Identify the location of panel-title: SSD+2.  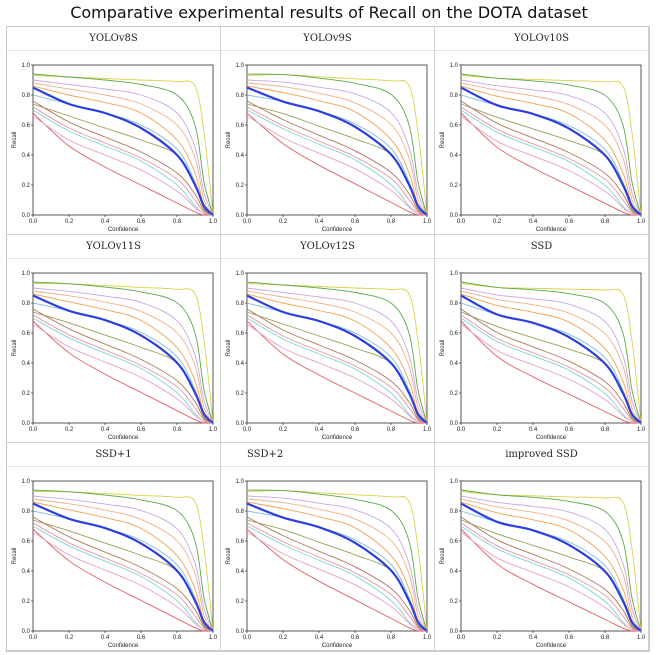
(327, 455).